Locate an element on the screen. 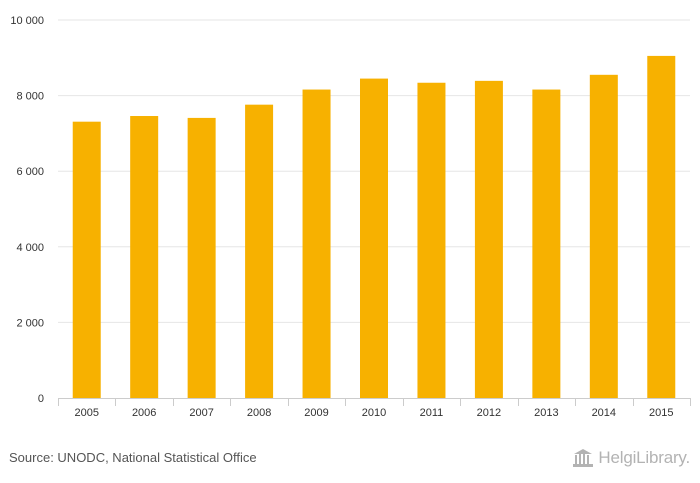 The image size is (700, 483). bar-2006 is located at coordinates (144, 257).